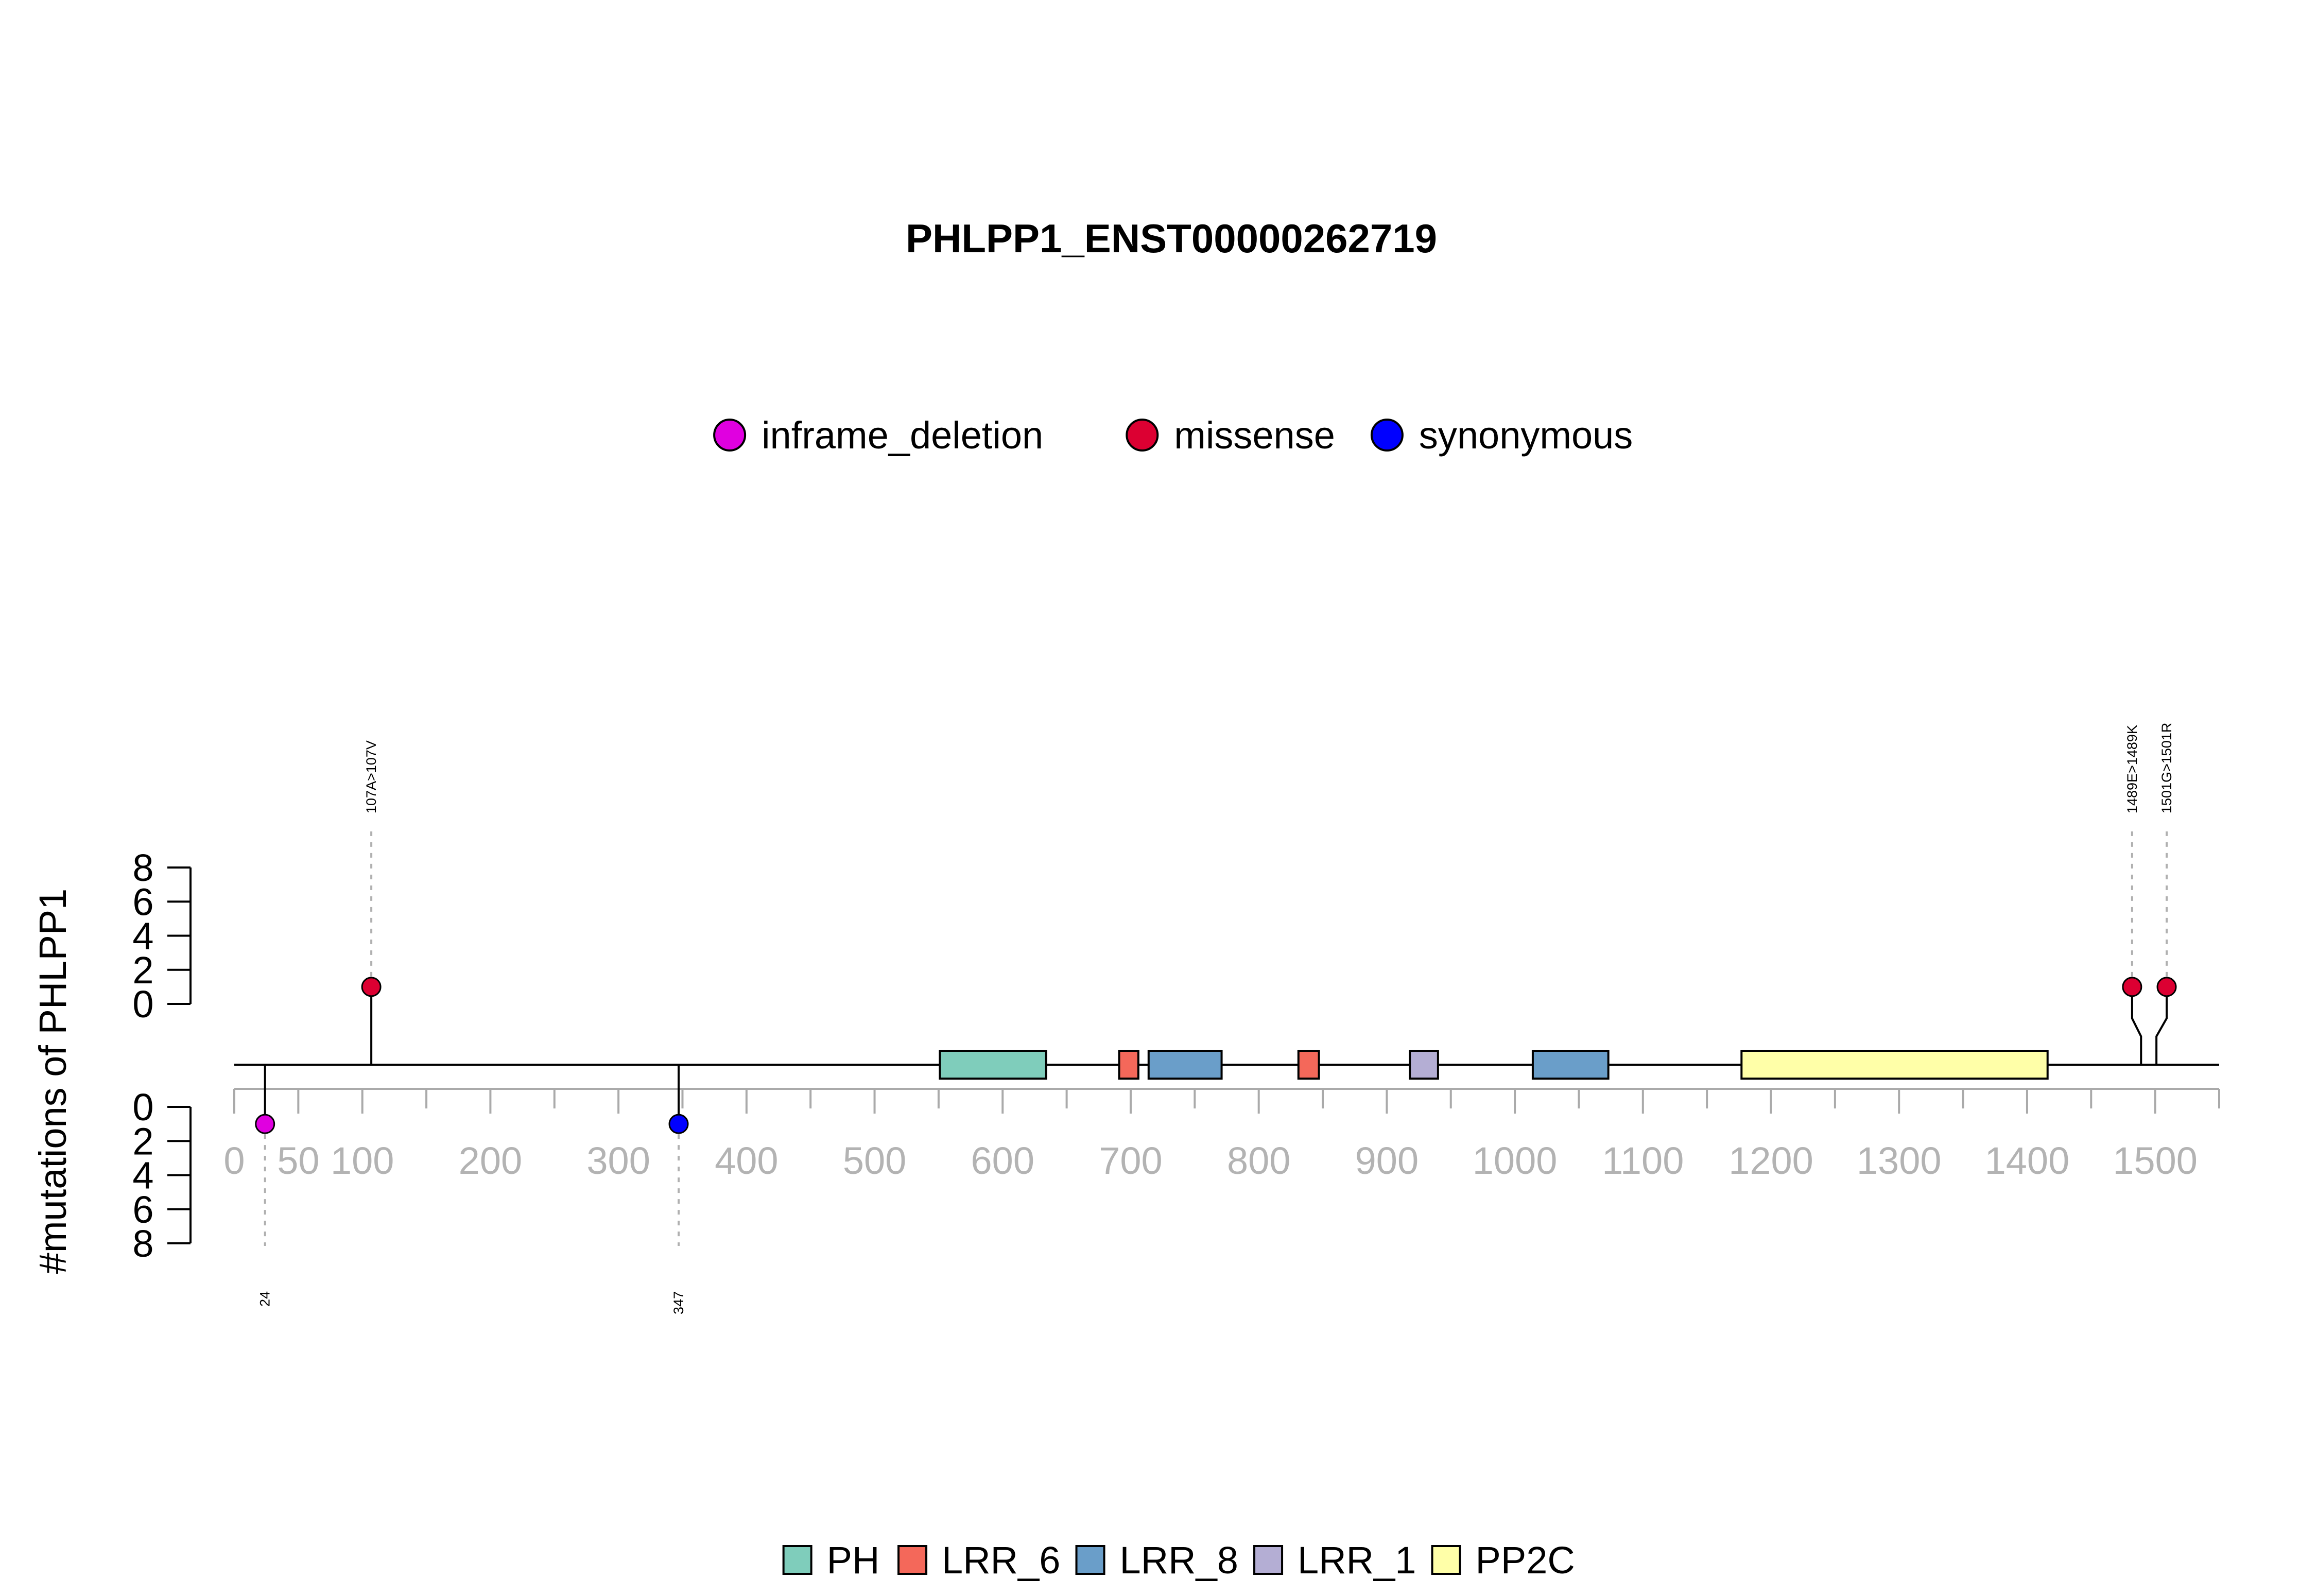 Image resolution: width=2317 pixels, height=1596 pixels. Describe the element at coordinates (1387, 1160) in the screenshot. I see `x-tick-label: 900` at that location.